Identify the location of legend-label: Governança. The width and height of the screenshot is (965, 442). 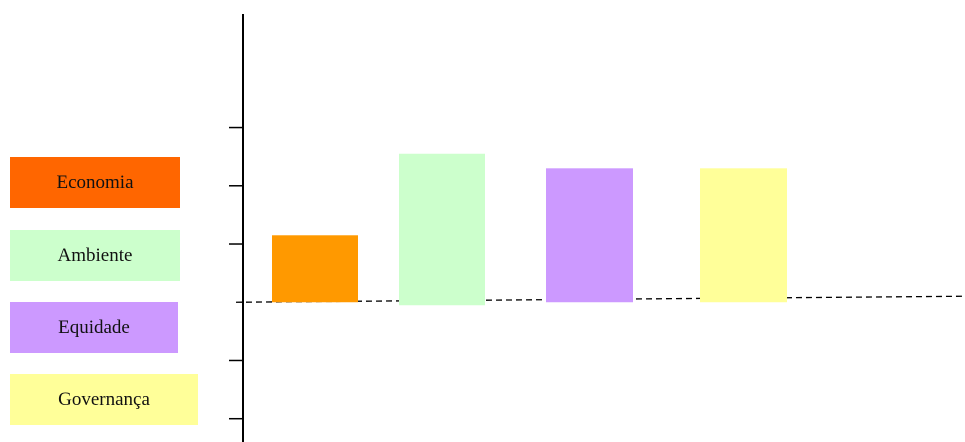
(104, 399).